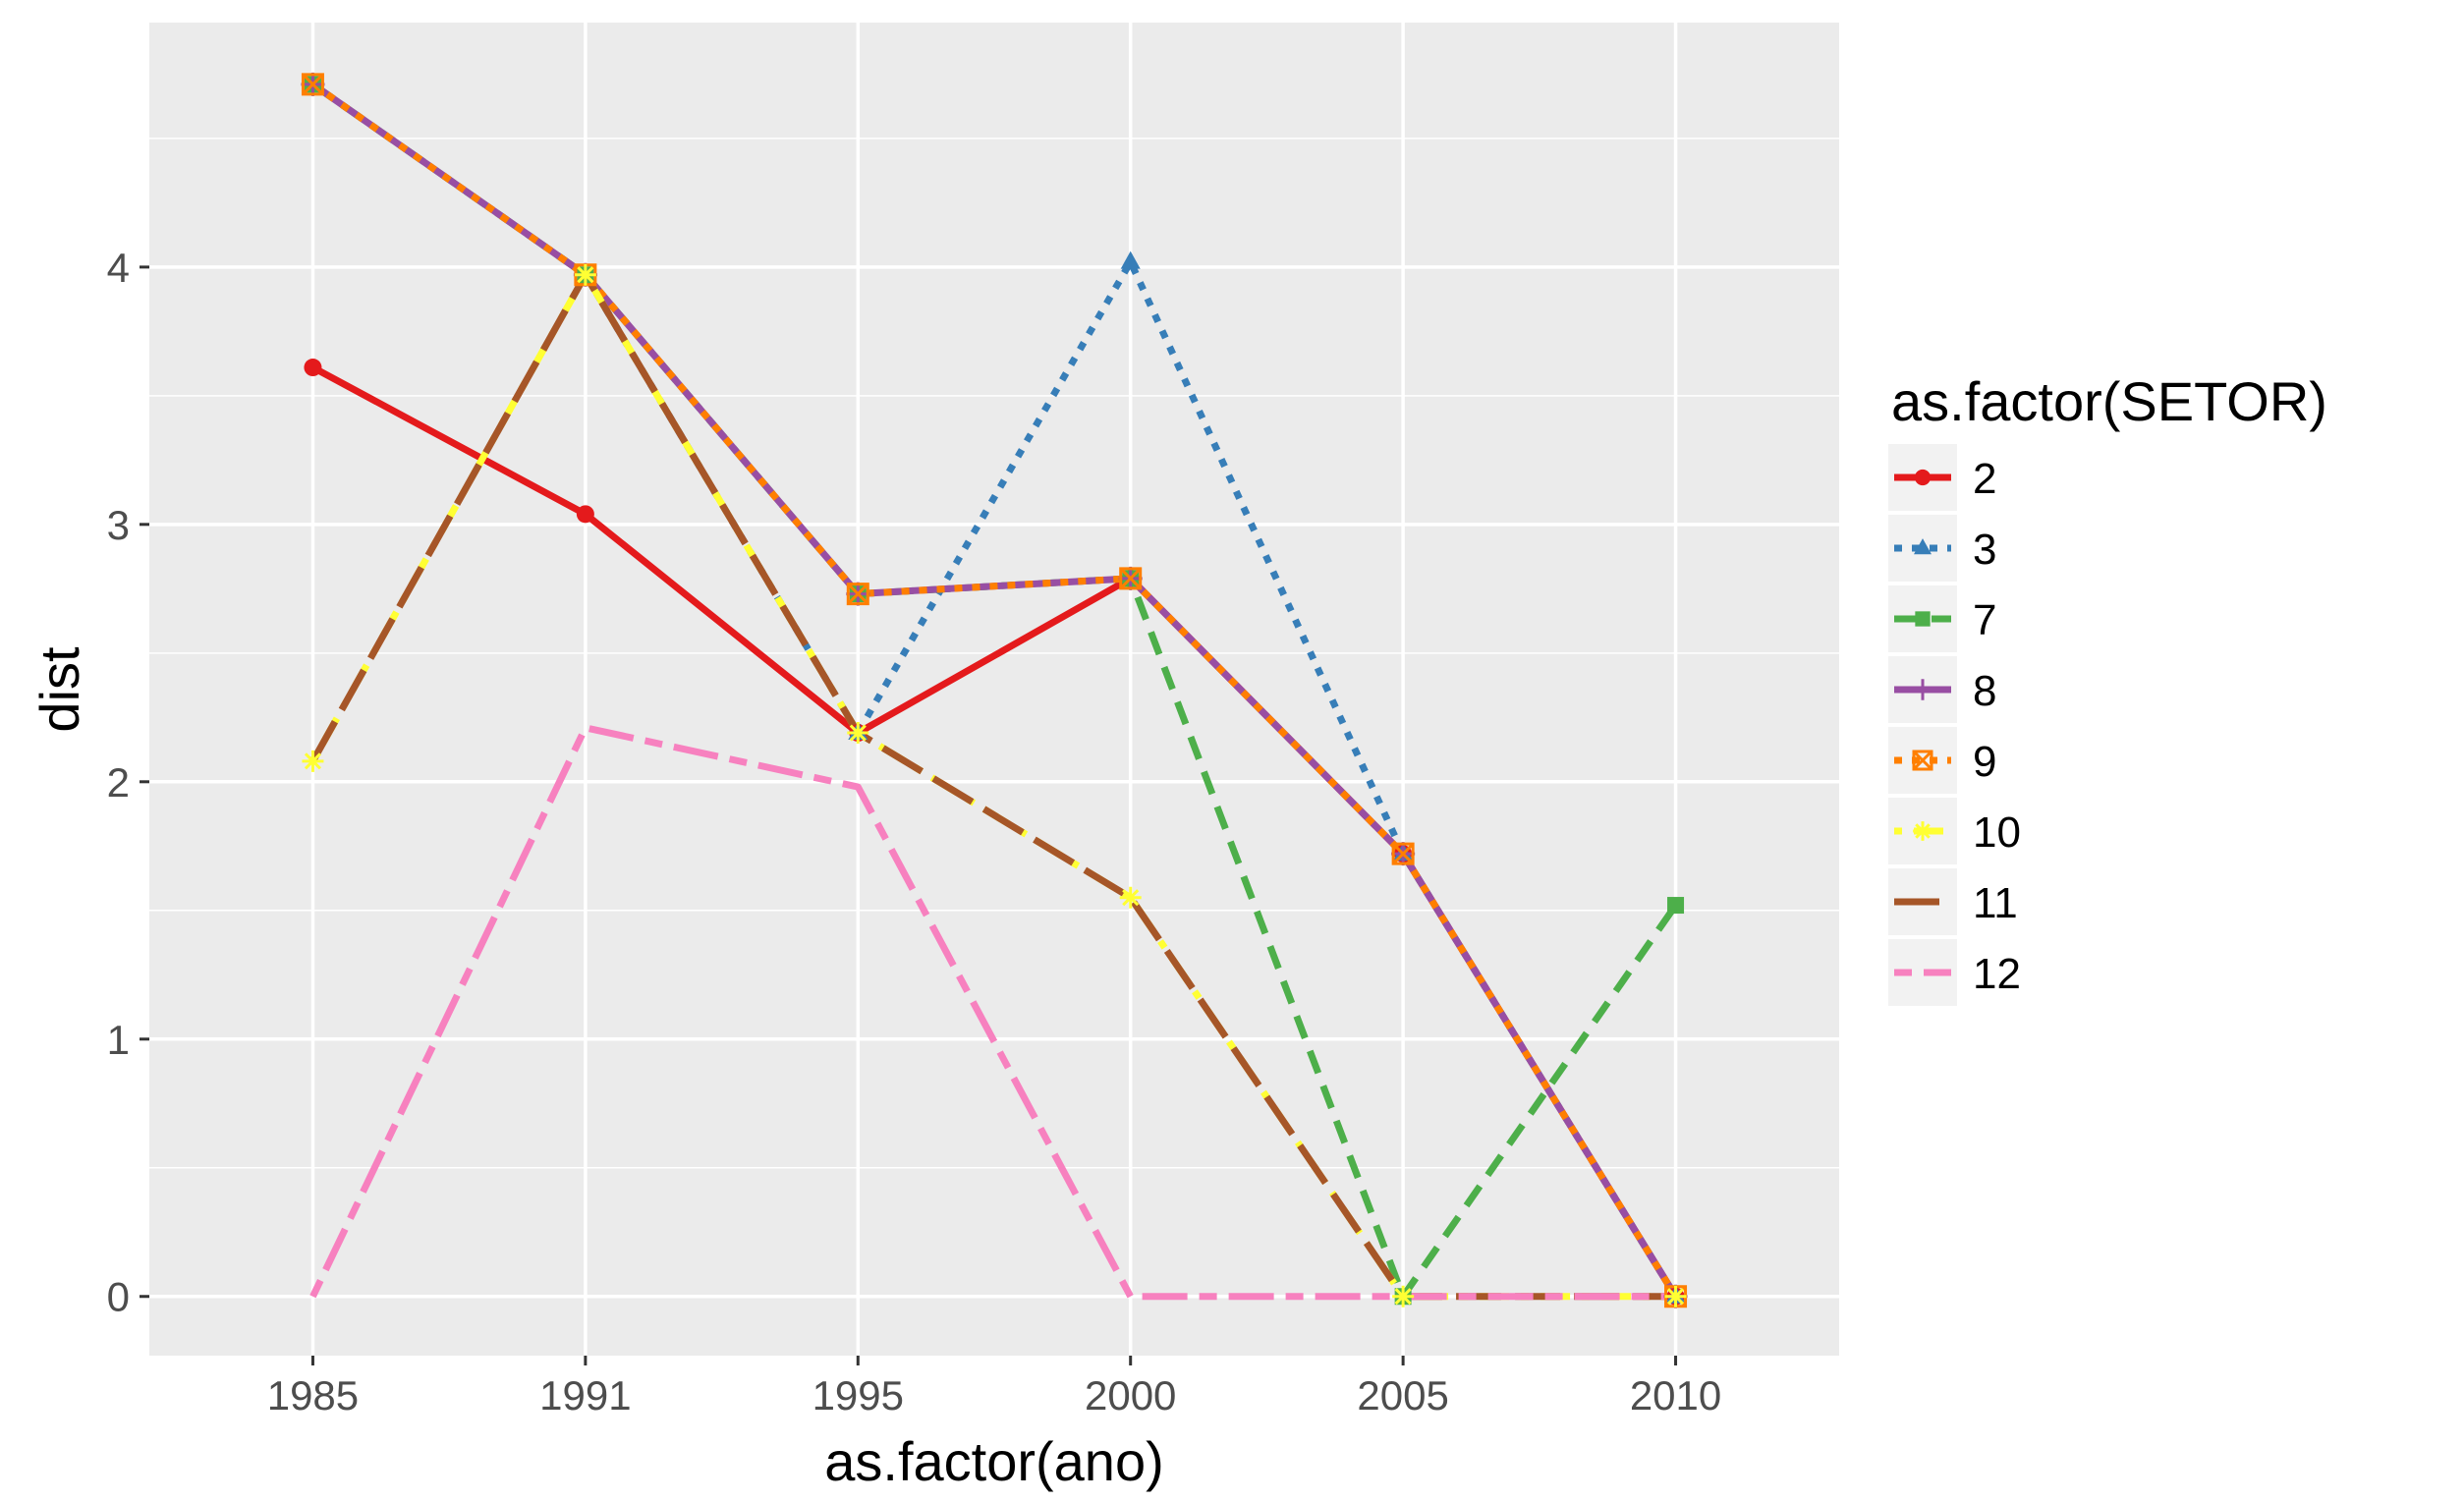 The width and height of the screenshot is (2464, 1502). What do you see at coordinates (59, 689) in the screenshot?
I see `y-axis-title: dist` at bounding box center [59, 689].